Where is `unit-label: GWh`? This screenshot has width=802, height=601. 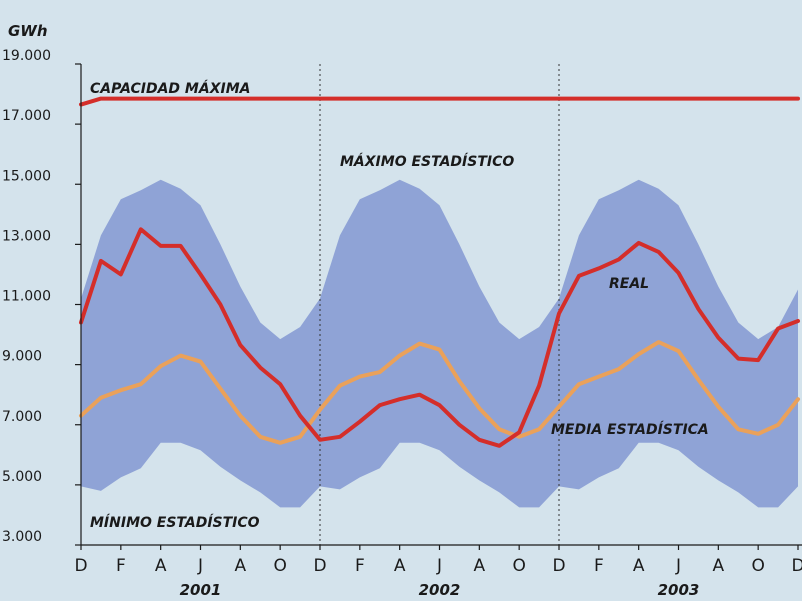 unit-label: GWh is located at coordinates (28, 31).